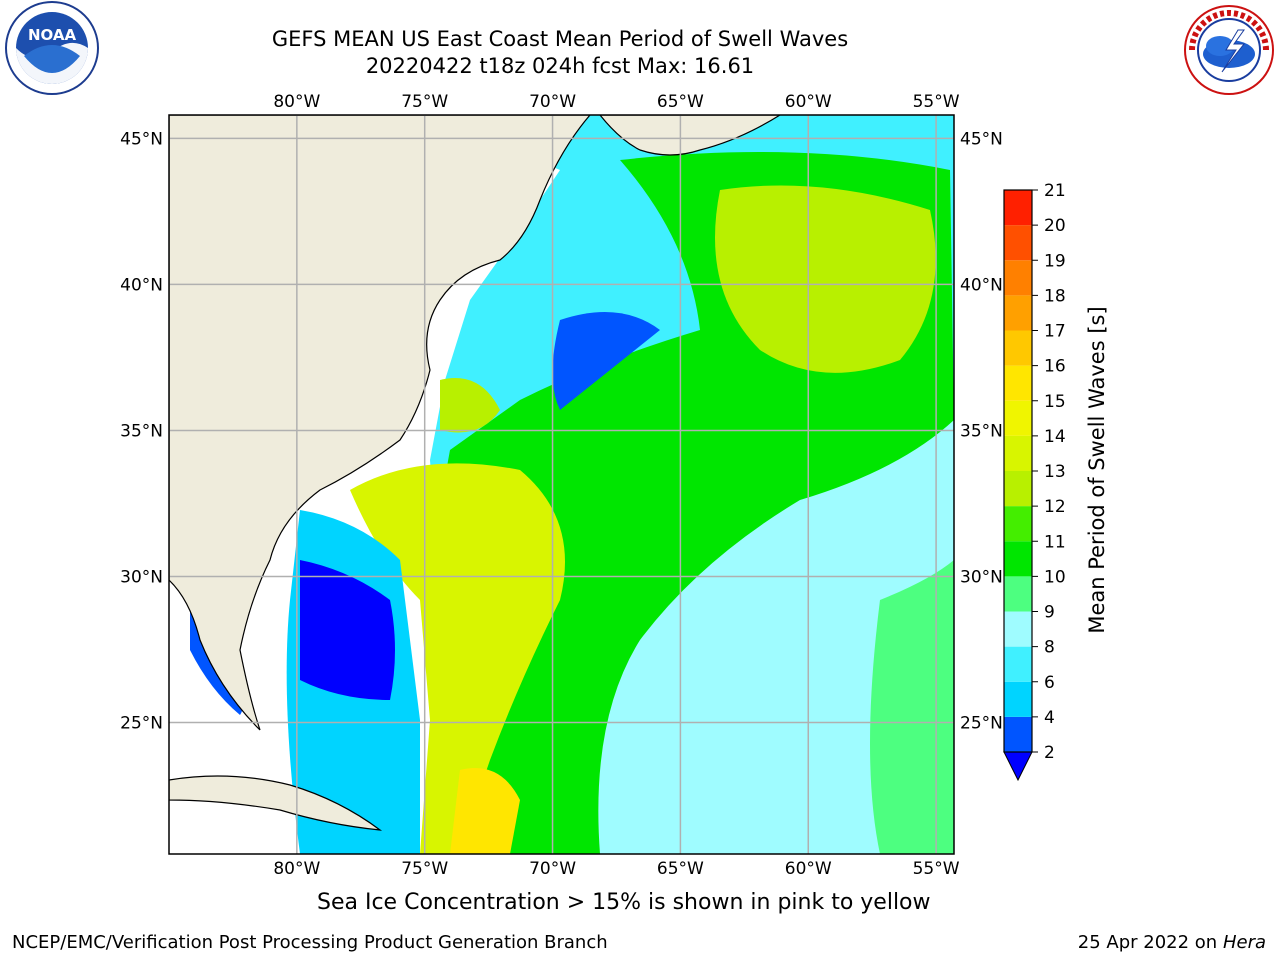 This screenshot has width=1280, height=960. What do you see at coordinates (936, 102) in the screenshot?
I see `lon-label-top: 55°W` at bounding box center [936, 102].